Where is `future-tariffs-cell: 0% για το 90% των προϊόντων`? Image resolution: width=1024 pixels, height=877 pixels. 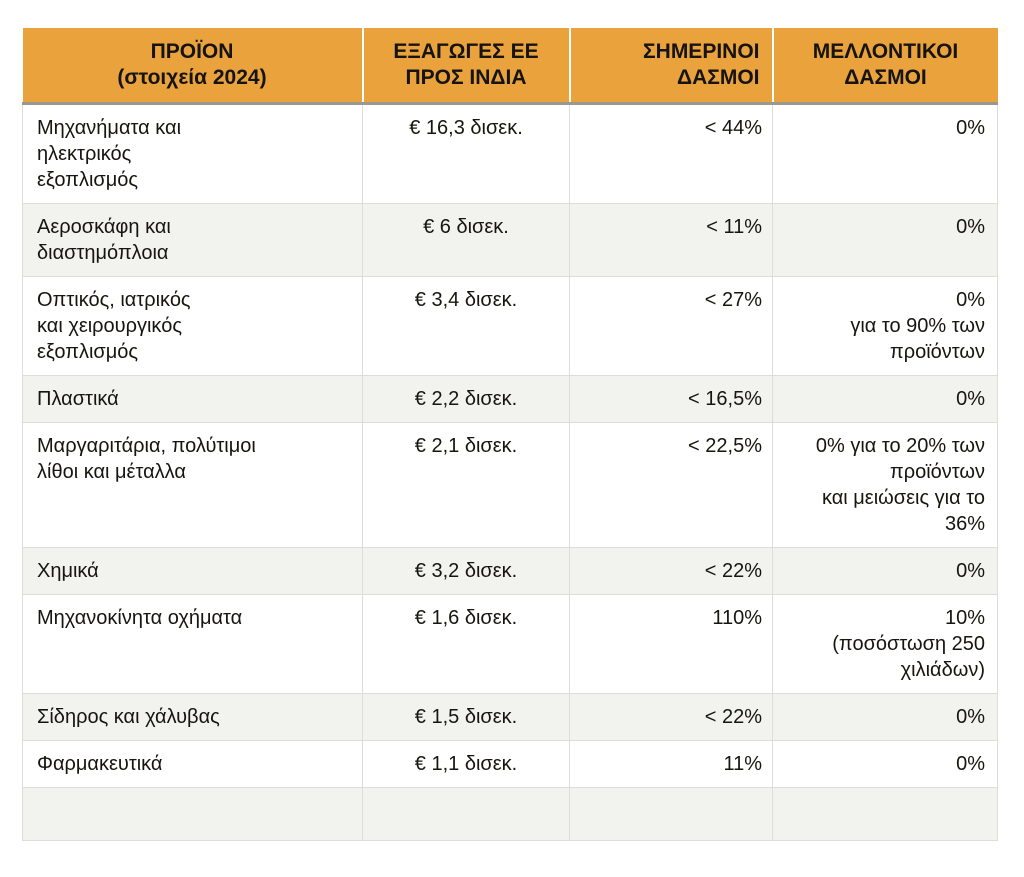
future-tariffs-cell: 0% για το 90% των προϊόντων is located at coordinates (885, 326).